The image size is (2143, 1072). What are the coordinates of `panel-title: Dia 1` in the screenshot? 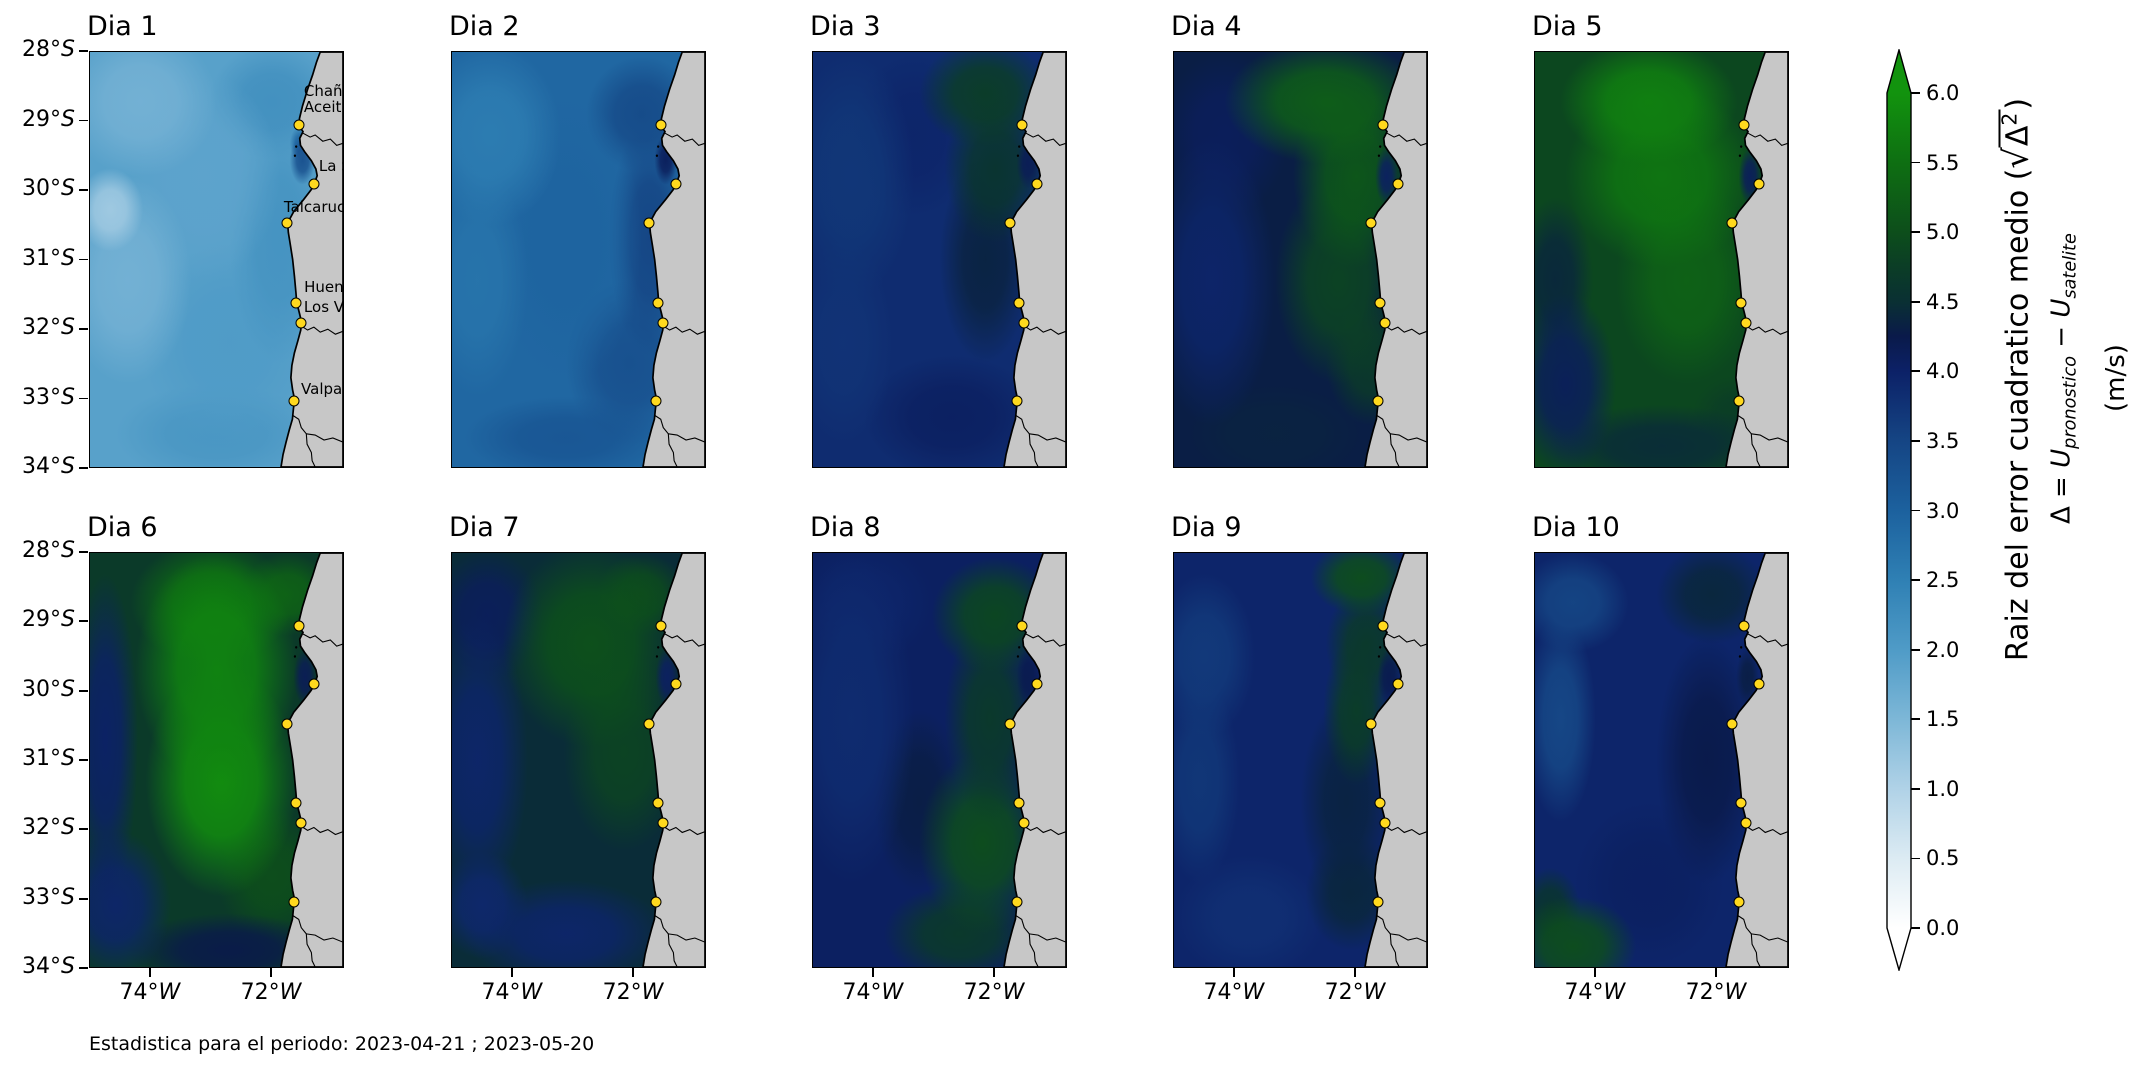 It's located at (122, 26).